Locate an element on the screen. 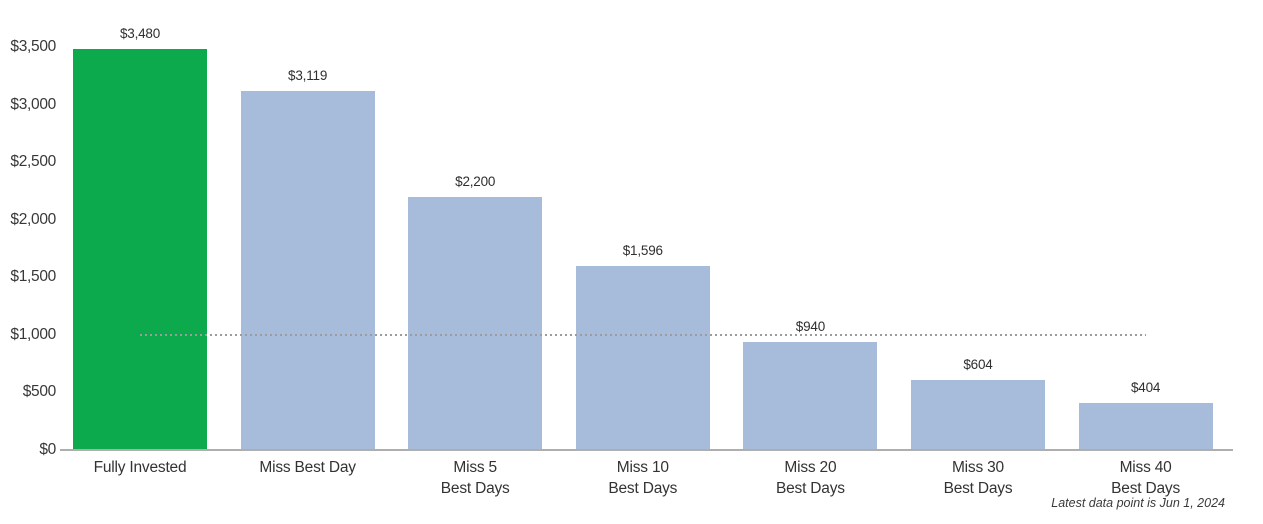 The image size is (1263, 524). bar-miss-30-best-days is located at coordinates (978, 415).